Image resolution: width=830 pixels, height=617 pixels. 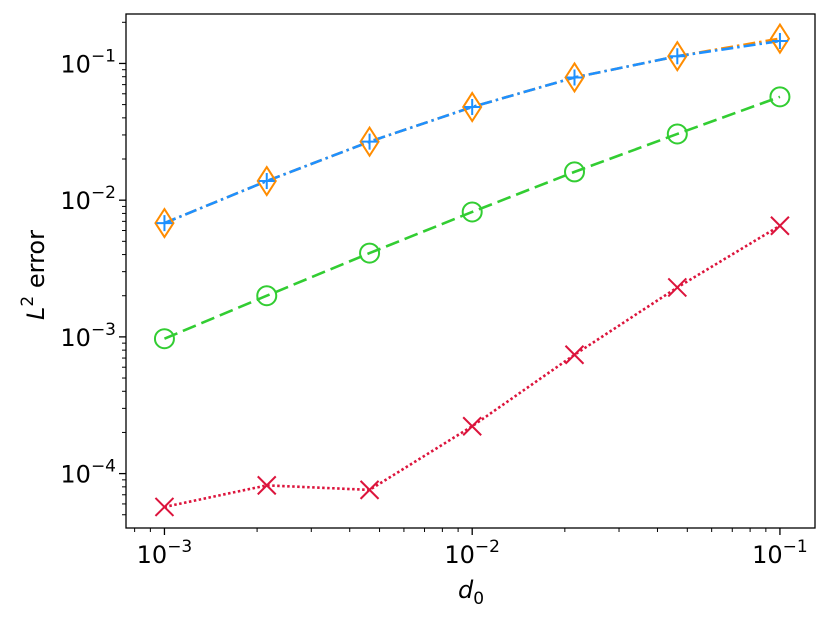 I want to click on y-tick-label: 10⁻³, so click(x=88, y=336).